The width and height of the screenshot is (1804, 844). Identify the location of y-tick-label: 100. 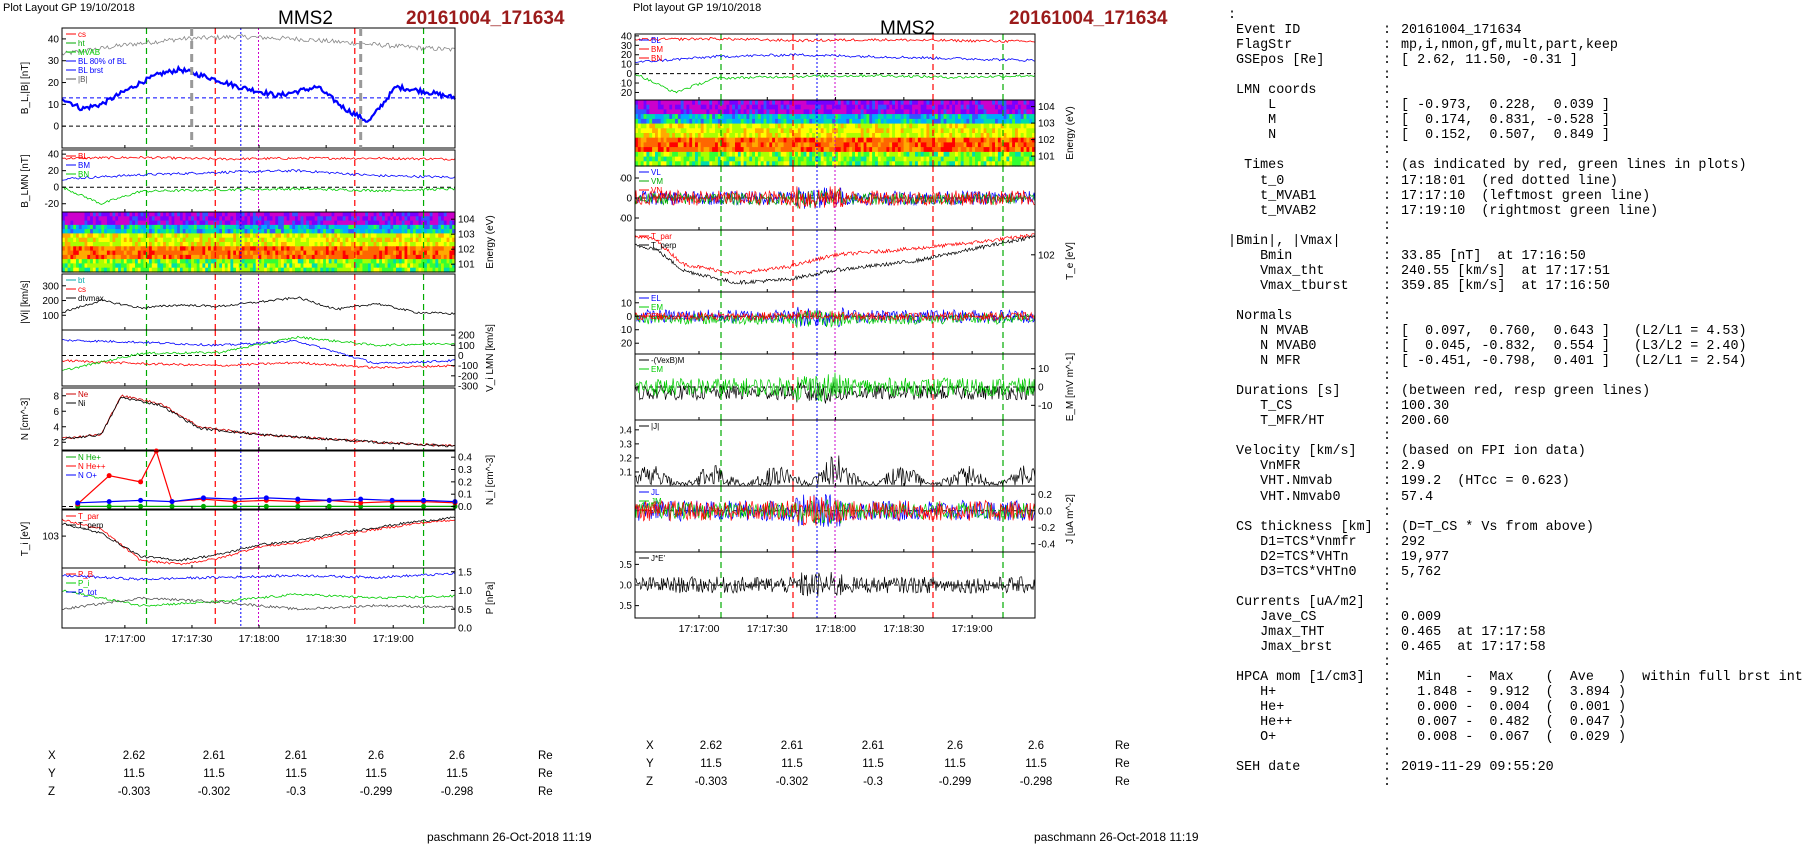
(50, 316).